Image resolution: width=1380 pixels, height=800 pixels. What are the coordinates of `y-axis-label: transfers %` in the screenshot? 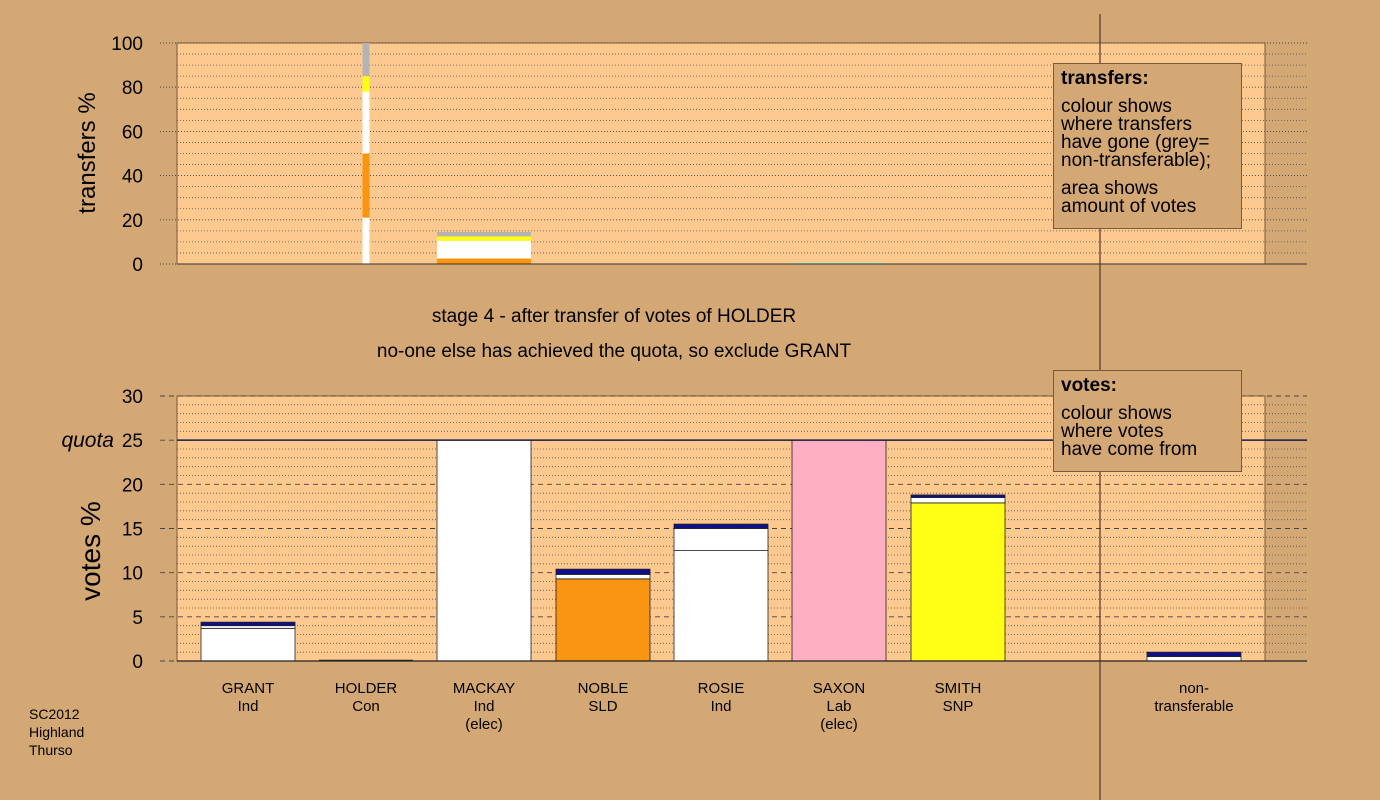 It's located at (87, 152).